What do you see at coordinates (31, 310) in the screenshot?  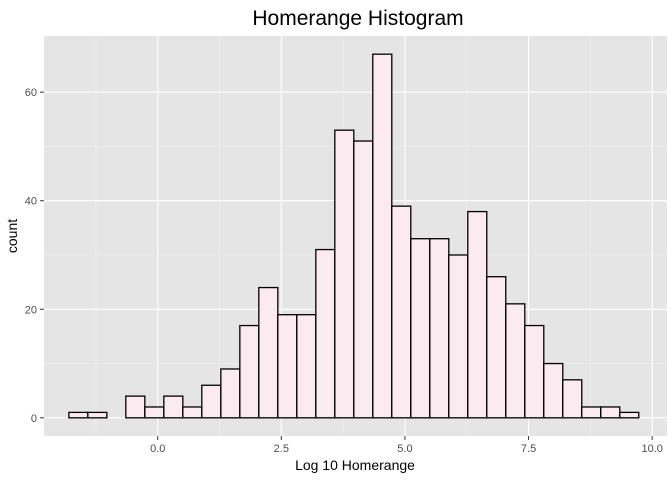 I see `y-tick-label: 20` at bounding box center [31, 310].